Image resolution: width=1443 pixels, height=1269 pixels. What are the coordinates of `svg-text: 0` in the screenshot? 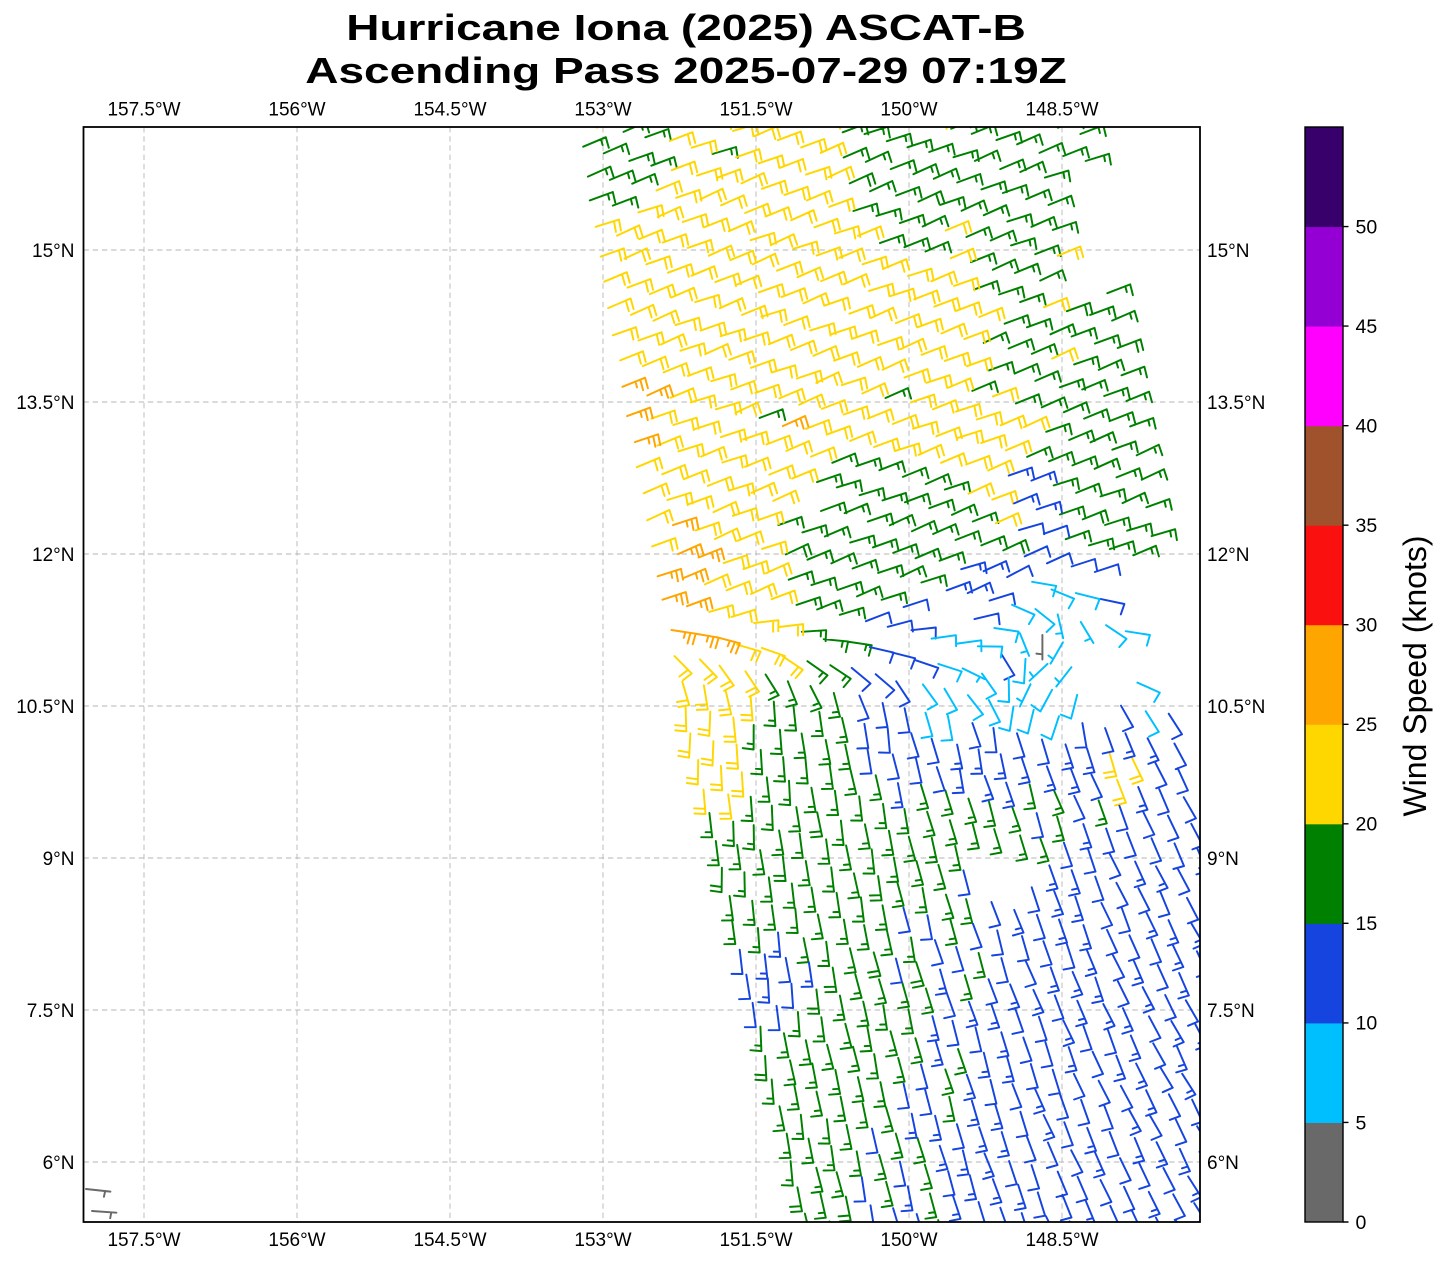 It's located at (1361, 1223).